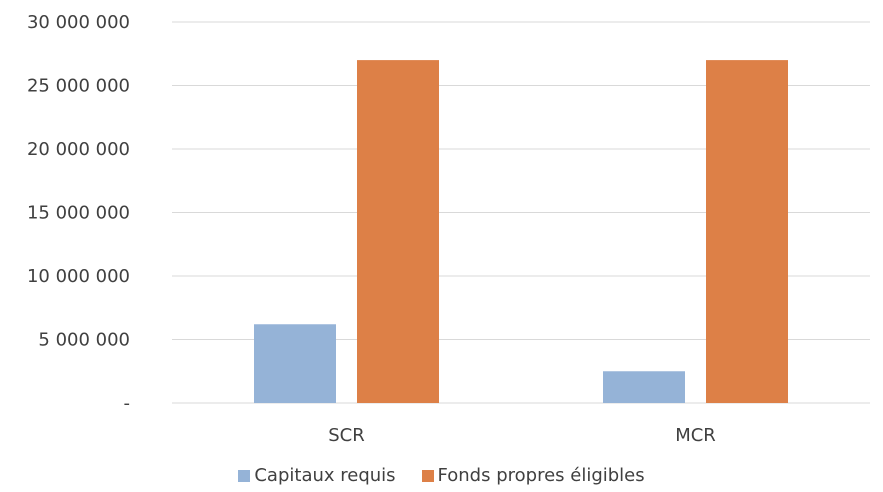 The image size is (883, 492). I want to click on x-axis-category-labels: SCR MCR, so click(522, 435).